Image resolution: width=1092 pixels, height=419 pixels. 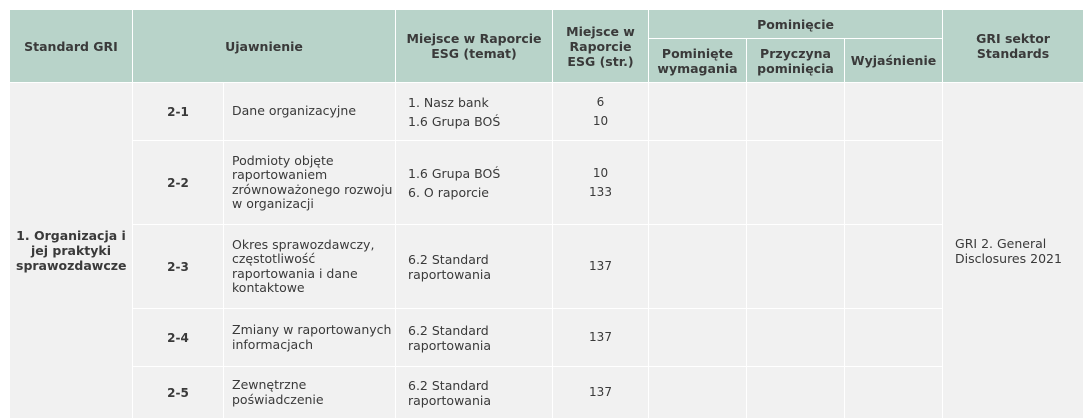 What do you see at coordinates (309, 111) in the screenshot?
I see `disclosure-description: Dane organizacyjne` at bounding box center [309, 111].